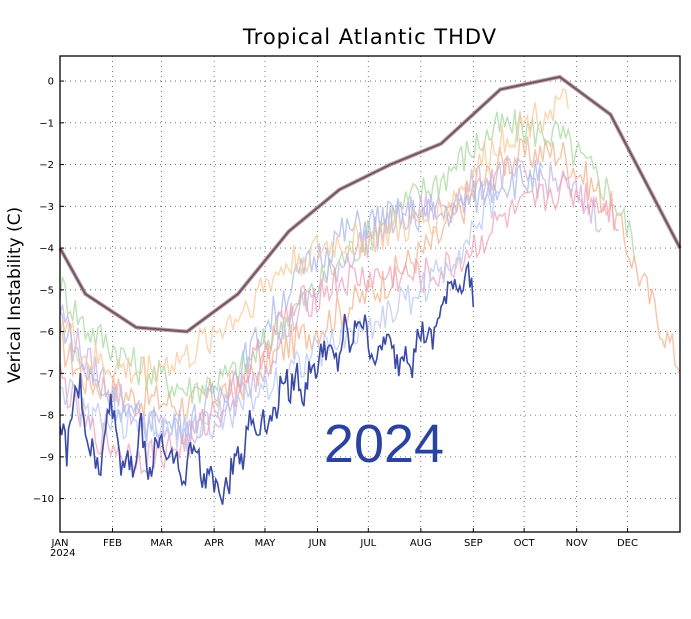  Describe the element at coordinates (43, 499) in the screenshot. I see `y-tick-label: −10` at that location.